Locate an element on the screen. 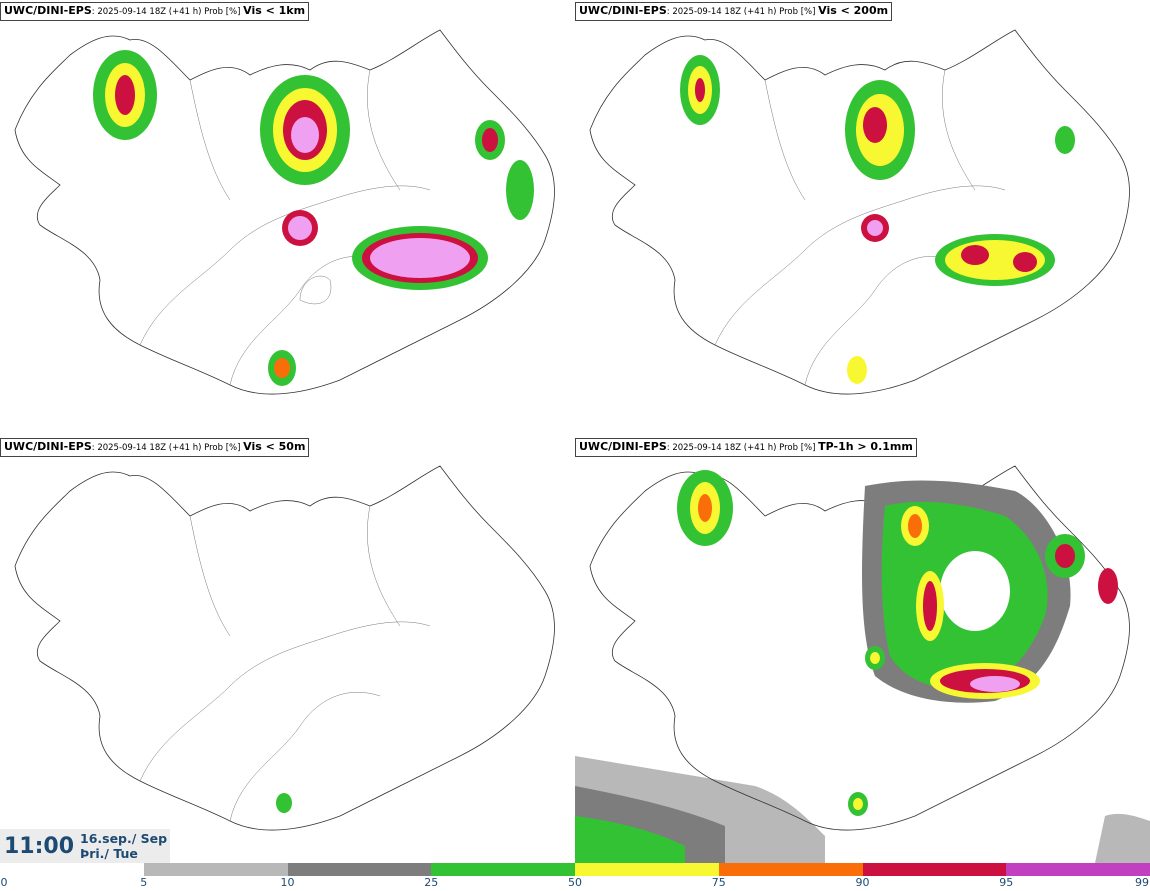 The image size is (1150, 891). colorbar-tick-label: 10 is located at coordinates (287, 882).